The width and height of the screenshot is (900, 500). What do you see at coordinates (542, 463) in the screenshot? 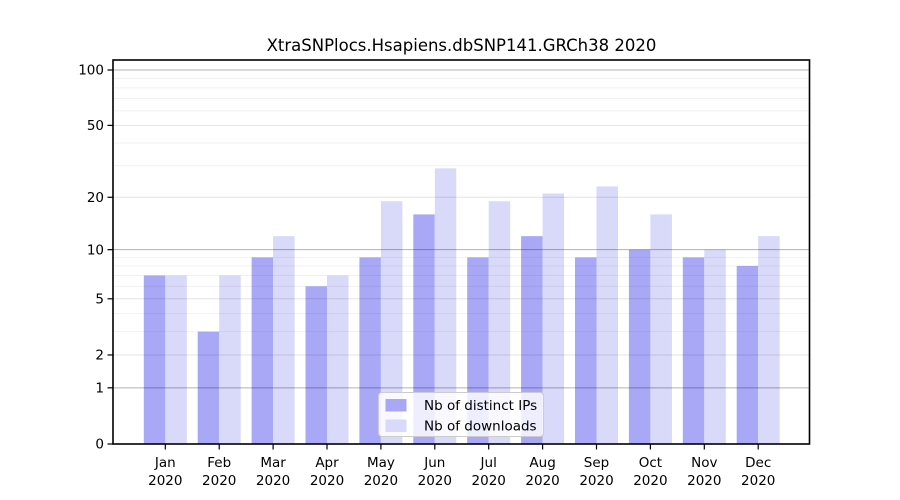
I see `x-tick-label-month-aug: Aug` at bounding box center [542, 463].